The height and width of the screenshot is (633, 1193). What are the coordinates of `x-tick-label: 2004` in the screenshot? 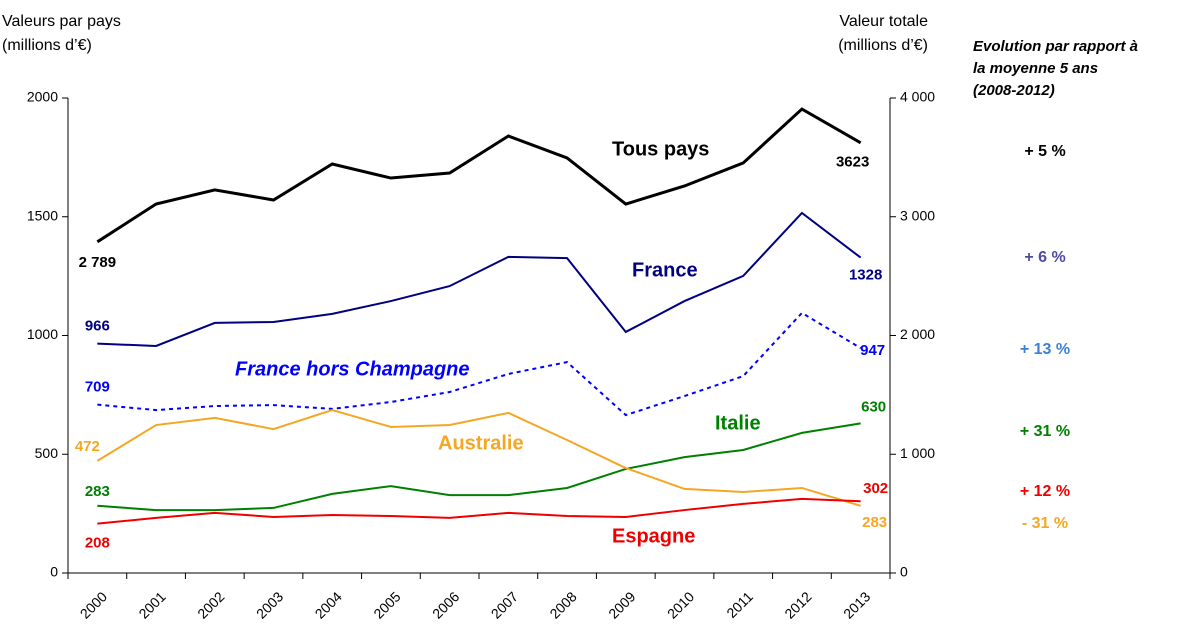 It's located at (328, 604).